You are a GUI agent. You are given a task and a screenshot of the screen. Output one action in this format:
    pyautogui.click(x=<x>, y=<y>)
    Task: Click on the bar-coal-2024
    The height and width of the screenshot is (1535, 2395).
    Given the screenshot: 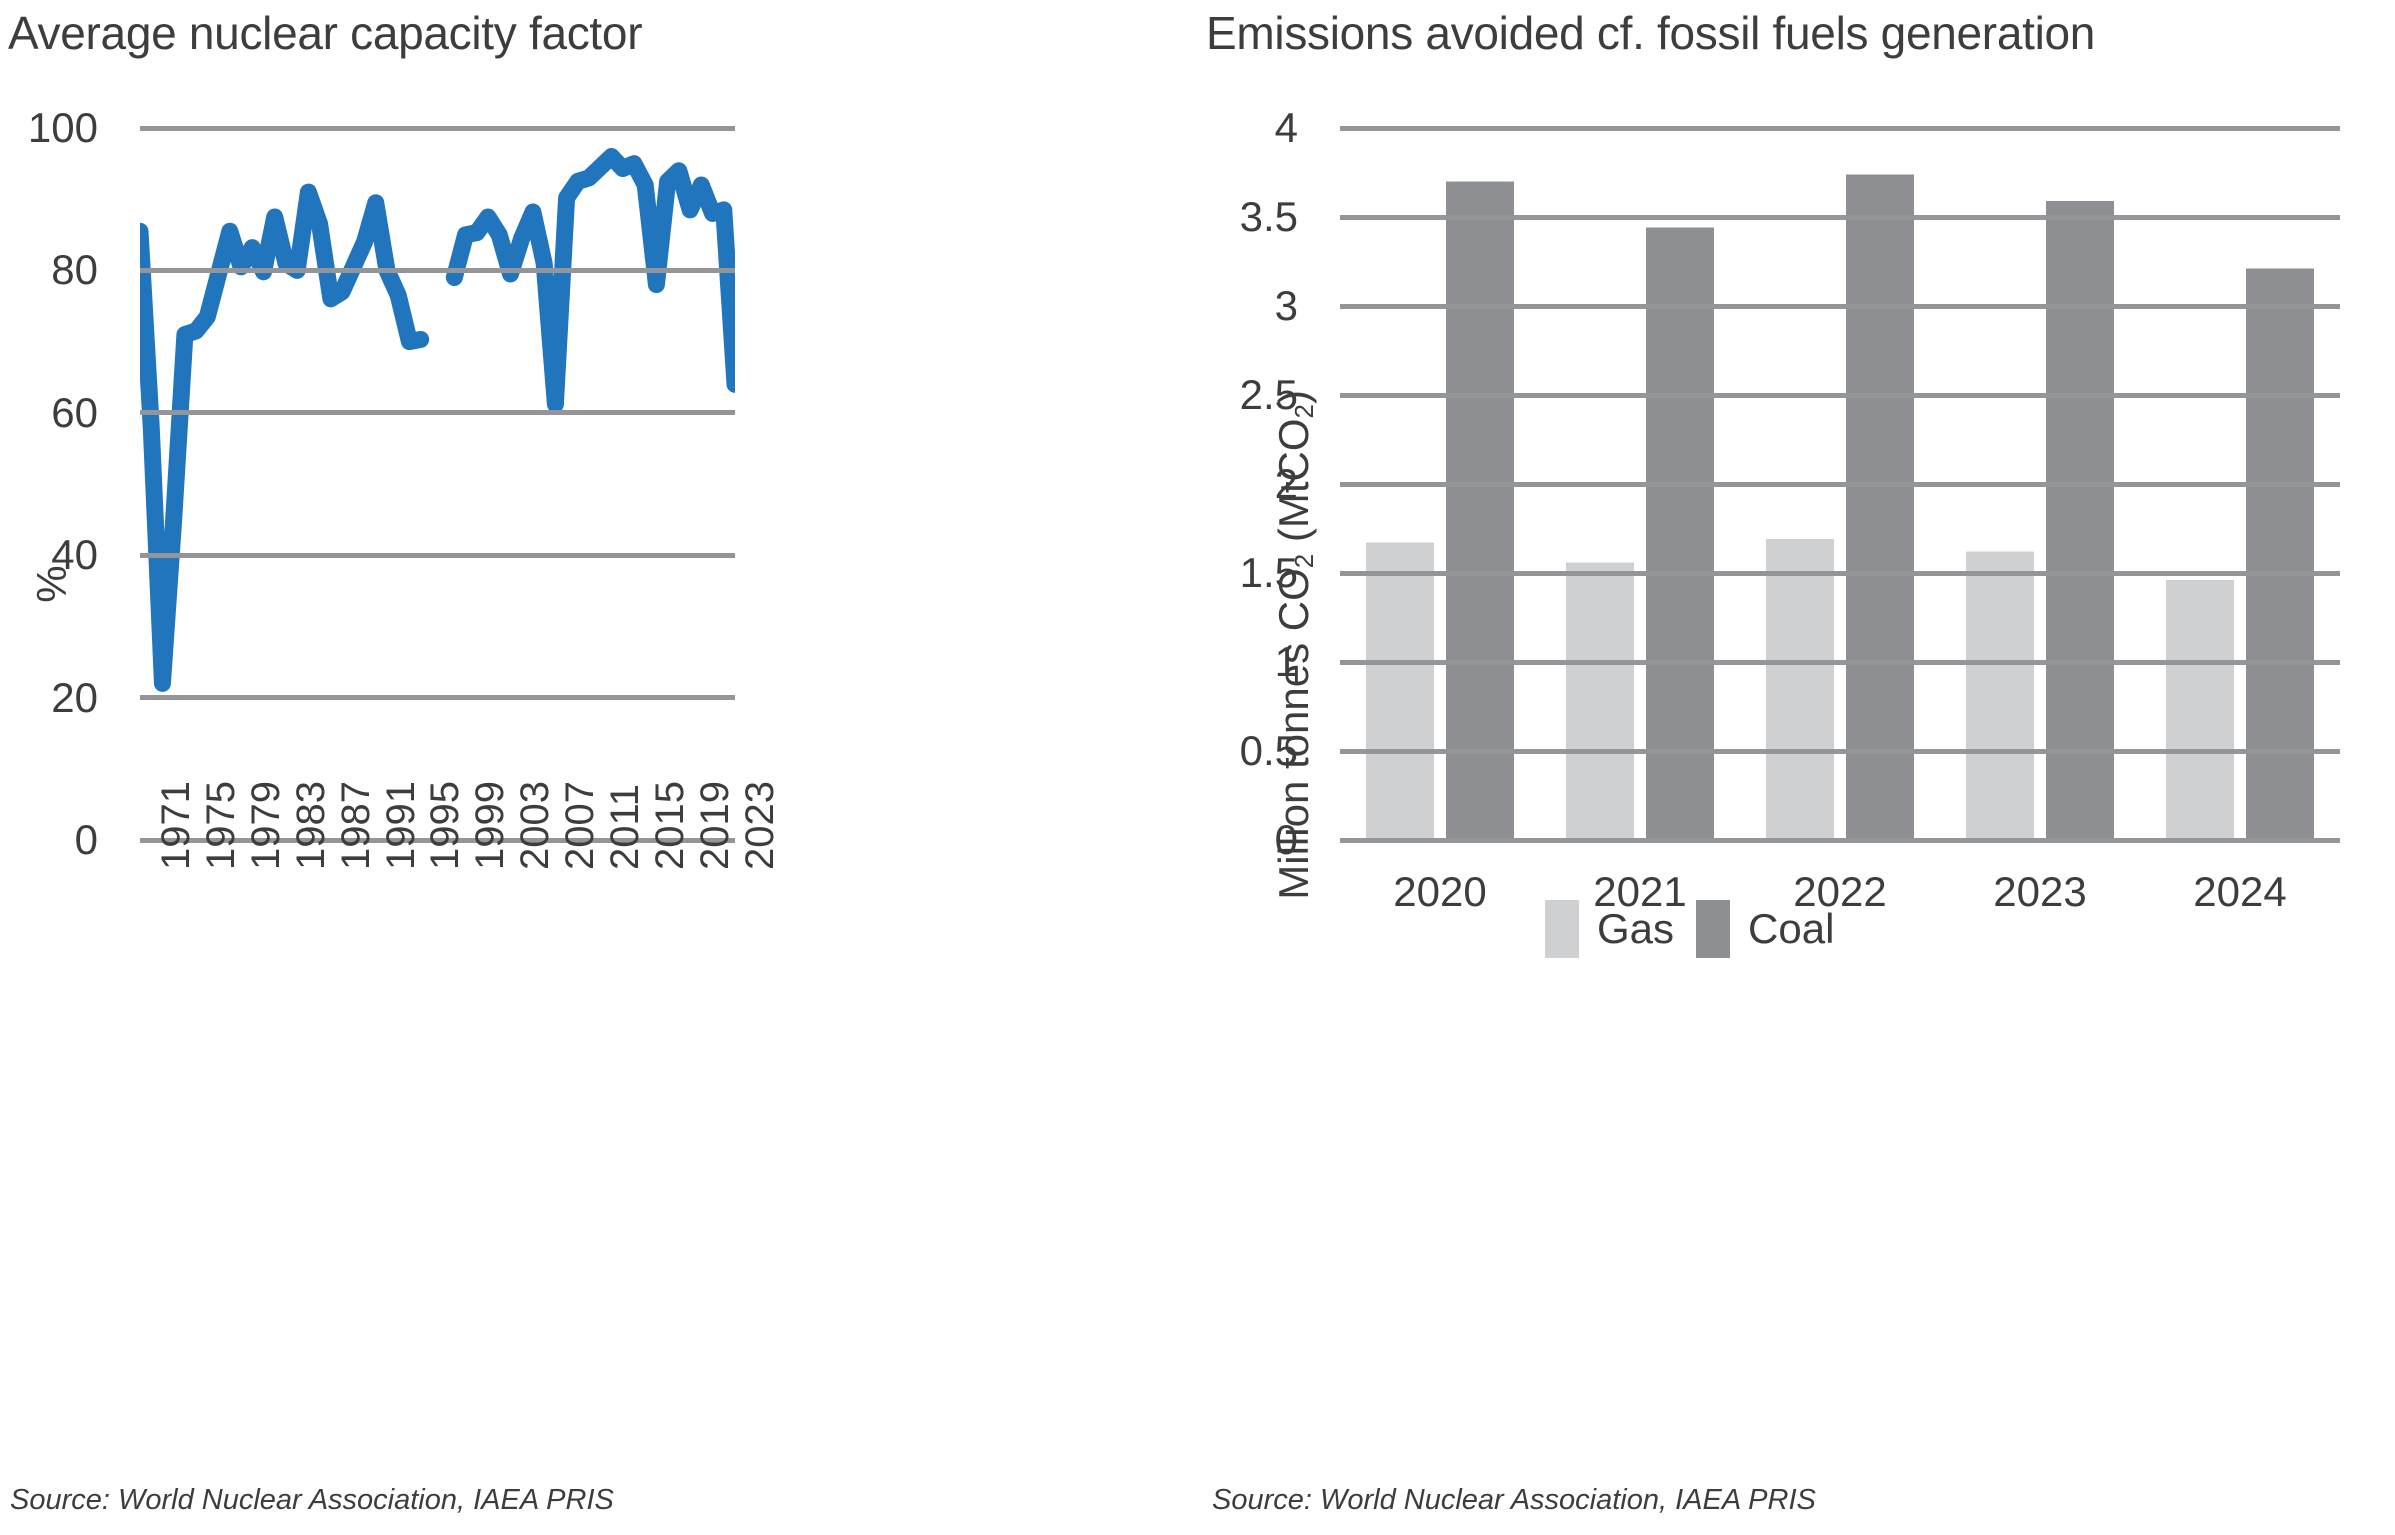 What is the action you would take?
    pyautogui.click(x=2280, y=554)
    